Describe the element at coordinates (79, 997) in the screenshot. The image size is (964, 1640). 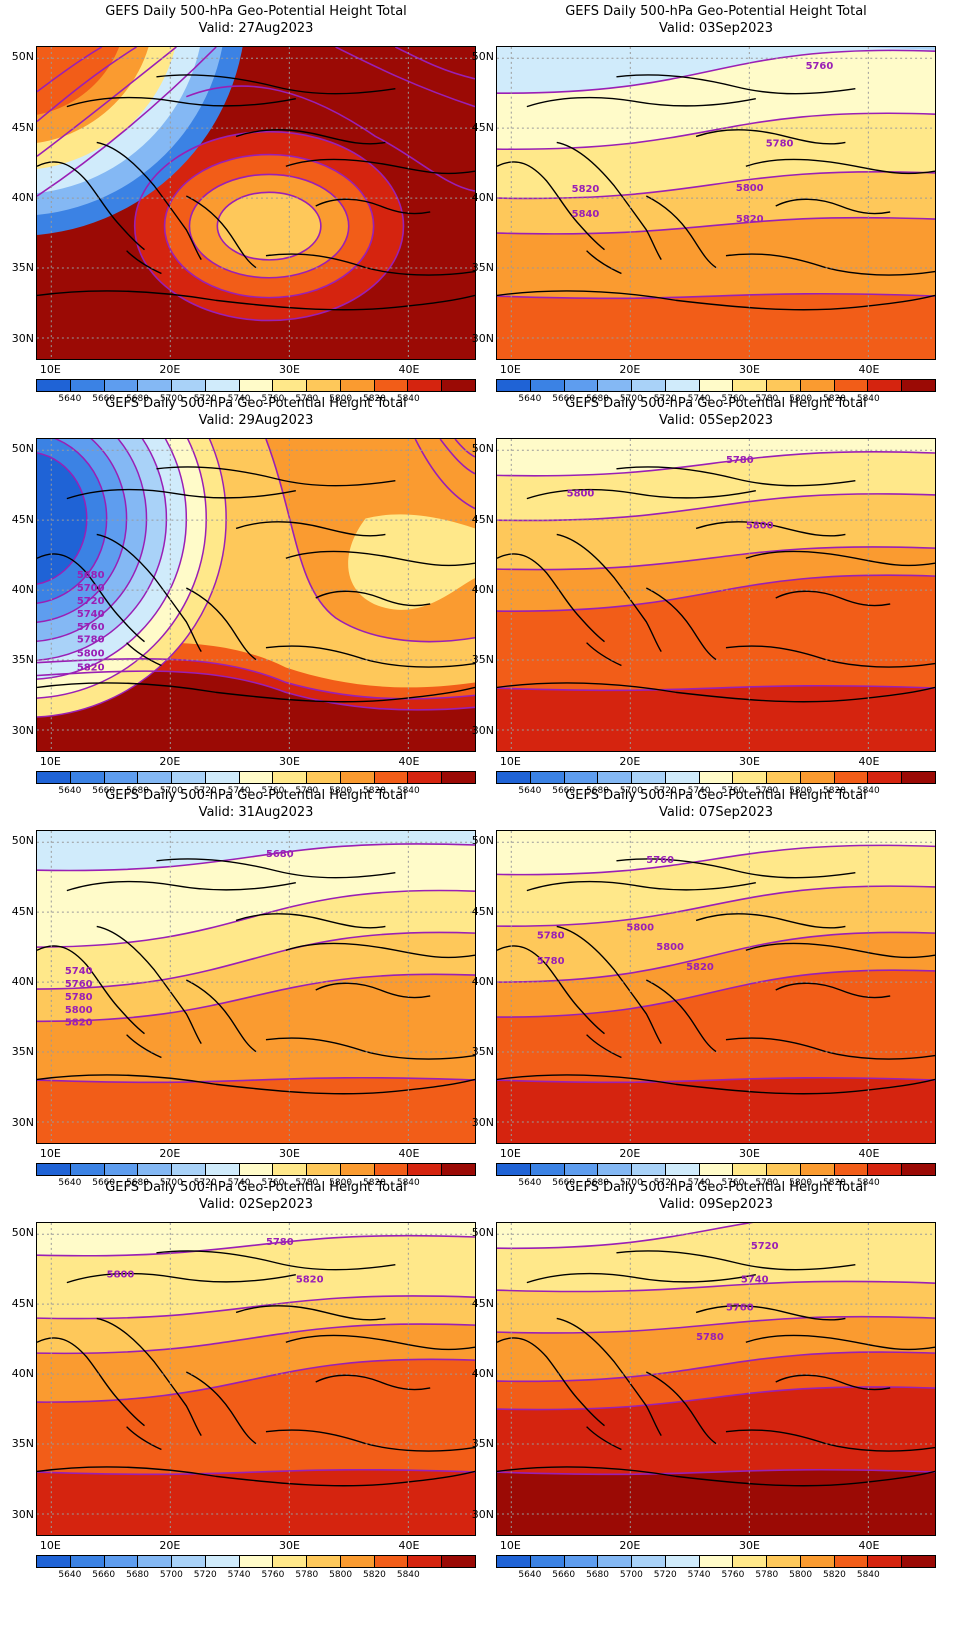
I see `contour-label: 5780` at that location.